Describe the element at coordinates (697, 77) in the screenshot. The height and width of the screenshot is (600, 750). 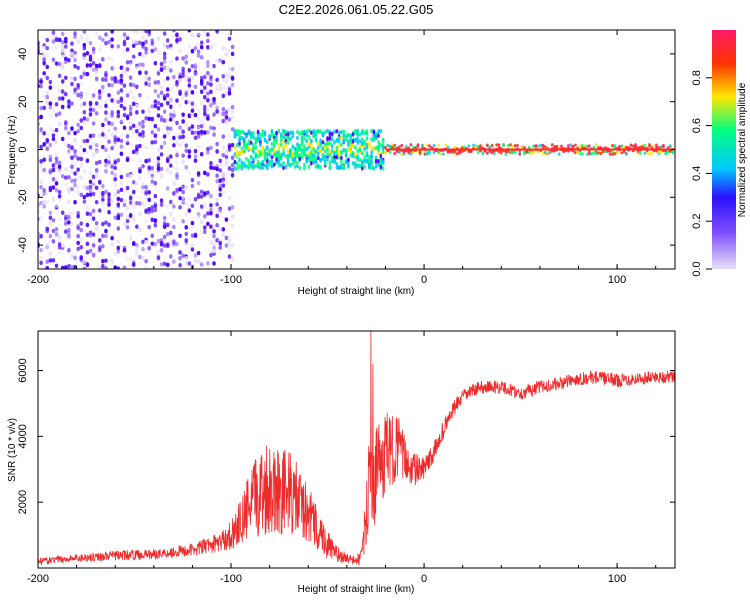
I see `colorbar-tick-label: 0.8` at that location.